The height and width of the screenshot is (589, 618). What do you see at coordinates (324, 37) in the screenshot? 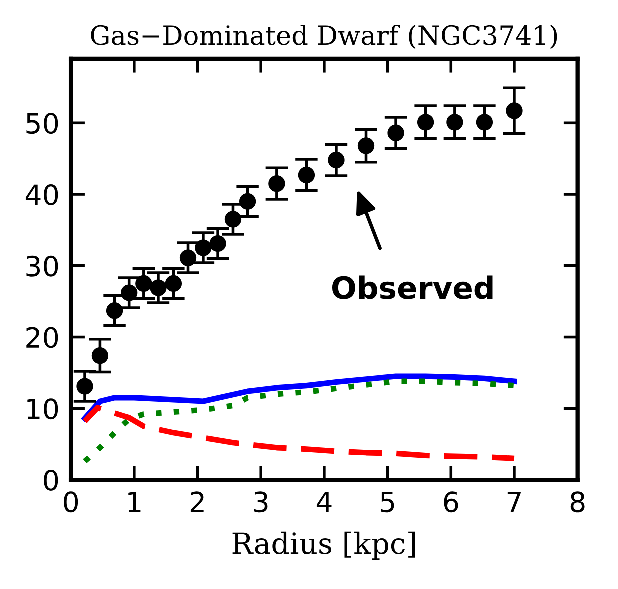
I see `chart-title: Gas−Dominated Dwarf (NGC3741)` at bounding box center [324, 37].